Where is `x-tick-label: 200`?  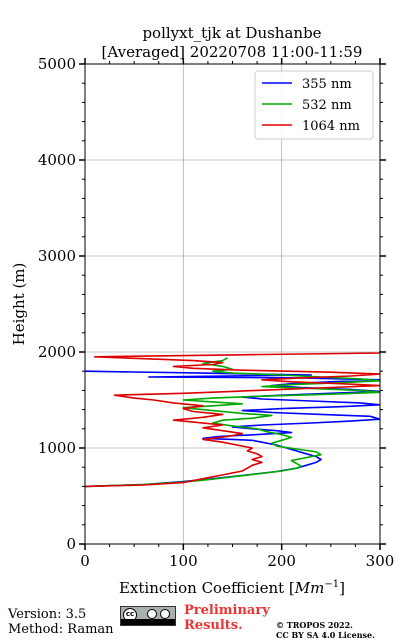
x-tick-label: 200 is located at coordinates (281, 561).